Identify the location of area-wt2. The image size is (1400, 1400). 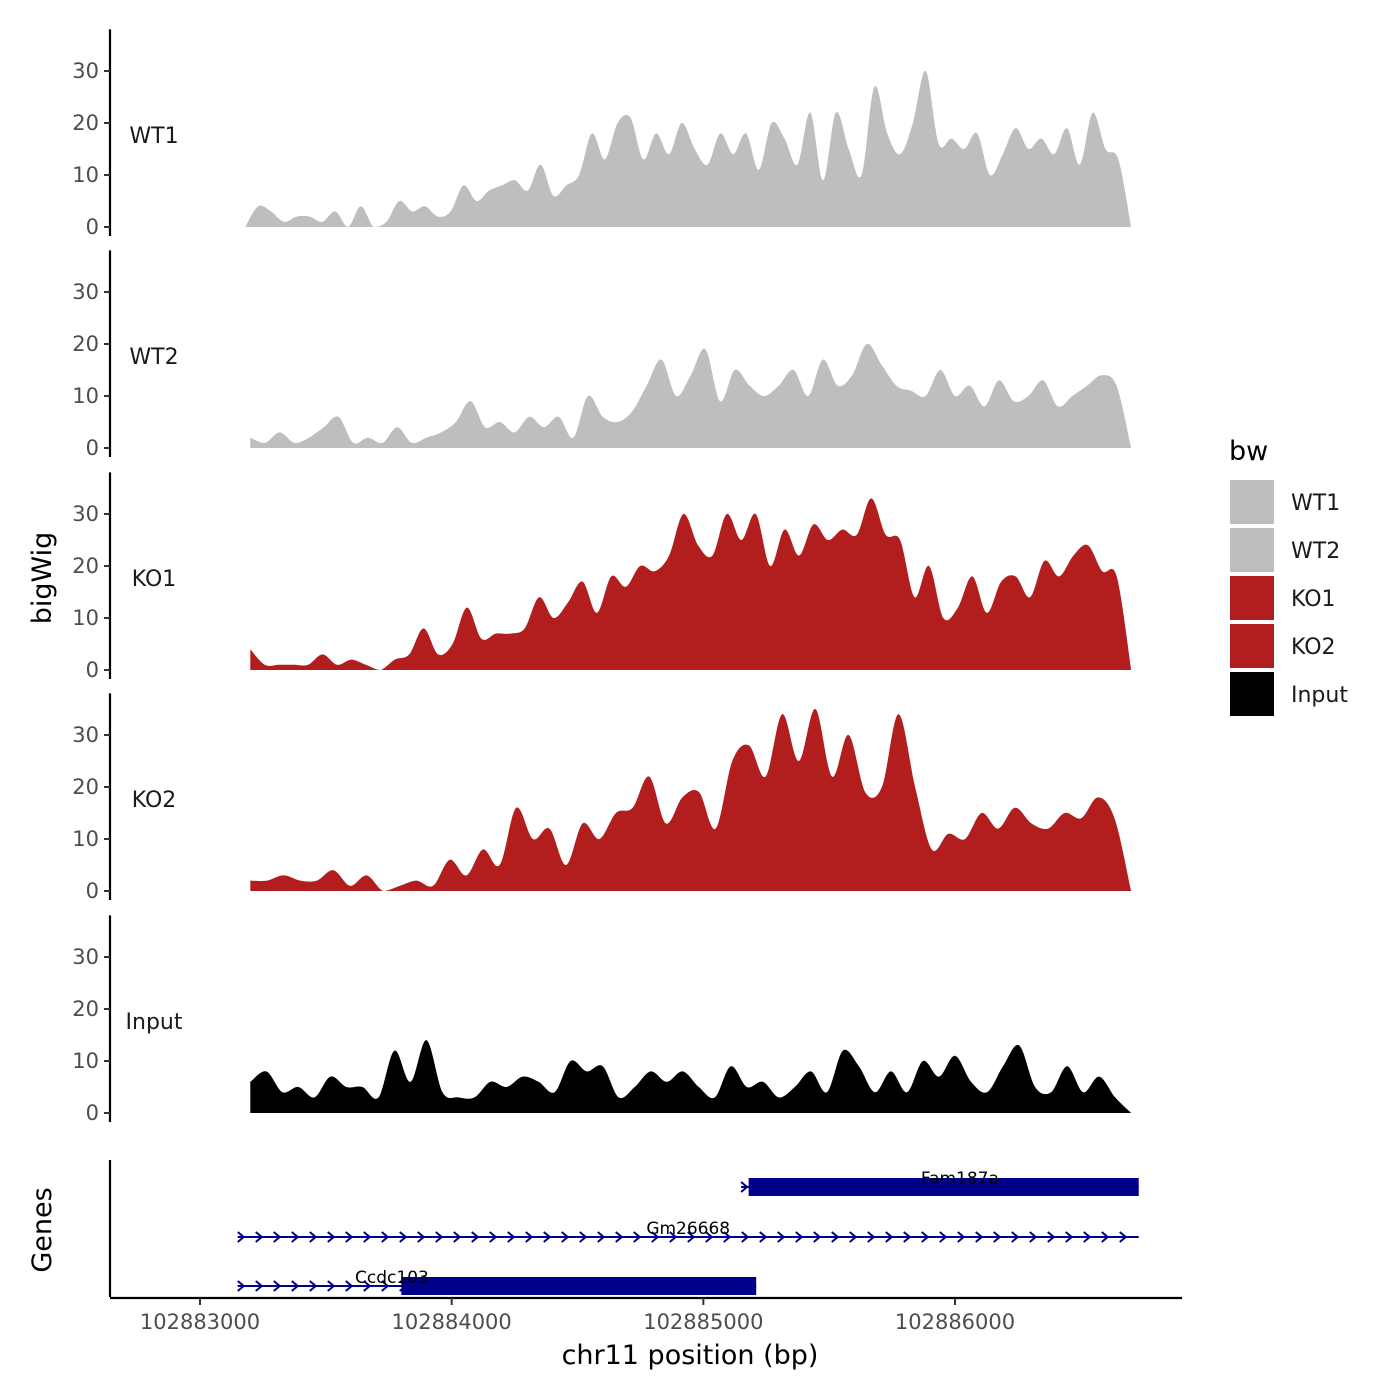
(691, 395).